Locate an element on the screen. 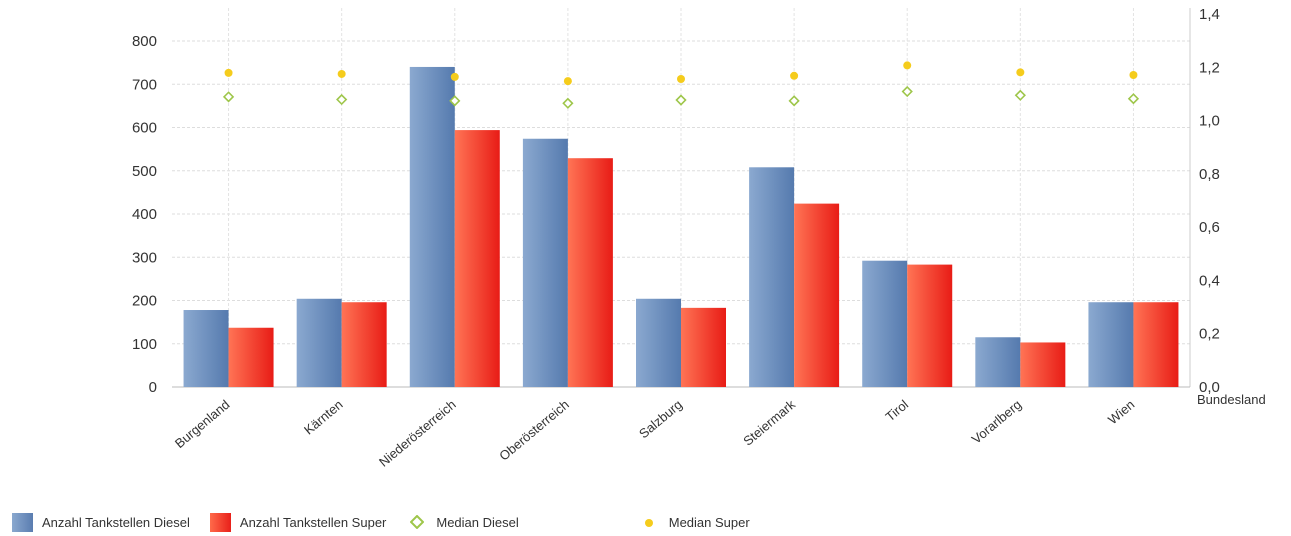 This screenshot has width=1291, height=536. marker-median-super-tirol is located at coordinates (907, 65).